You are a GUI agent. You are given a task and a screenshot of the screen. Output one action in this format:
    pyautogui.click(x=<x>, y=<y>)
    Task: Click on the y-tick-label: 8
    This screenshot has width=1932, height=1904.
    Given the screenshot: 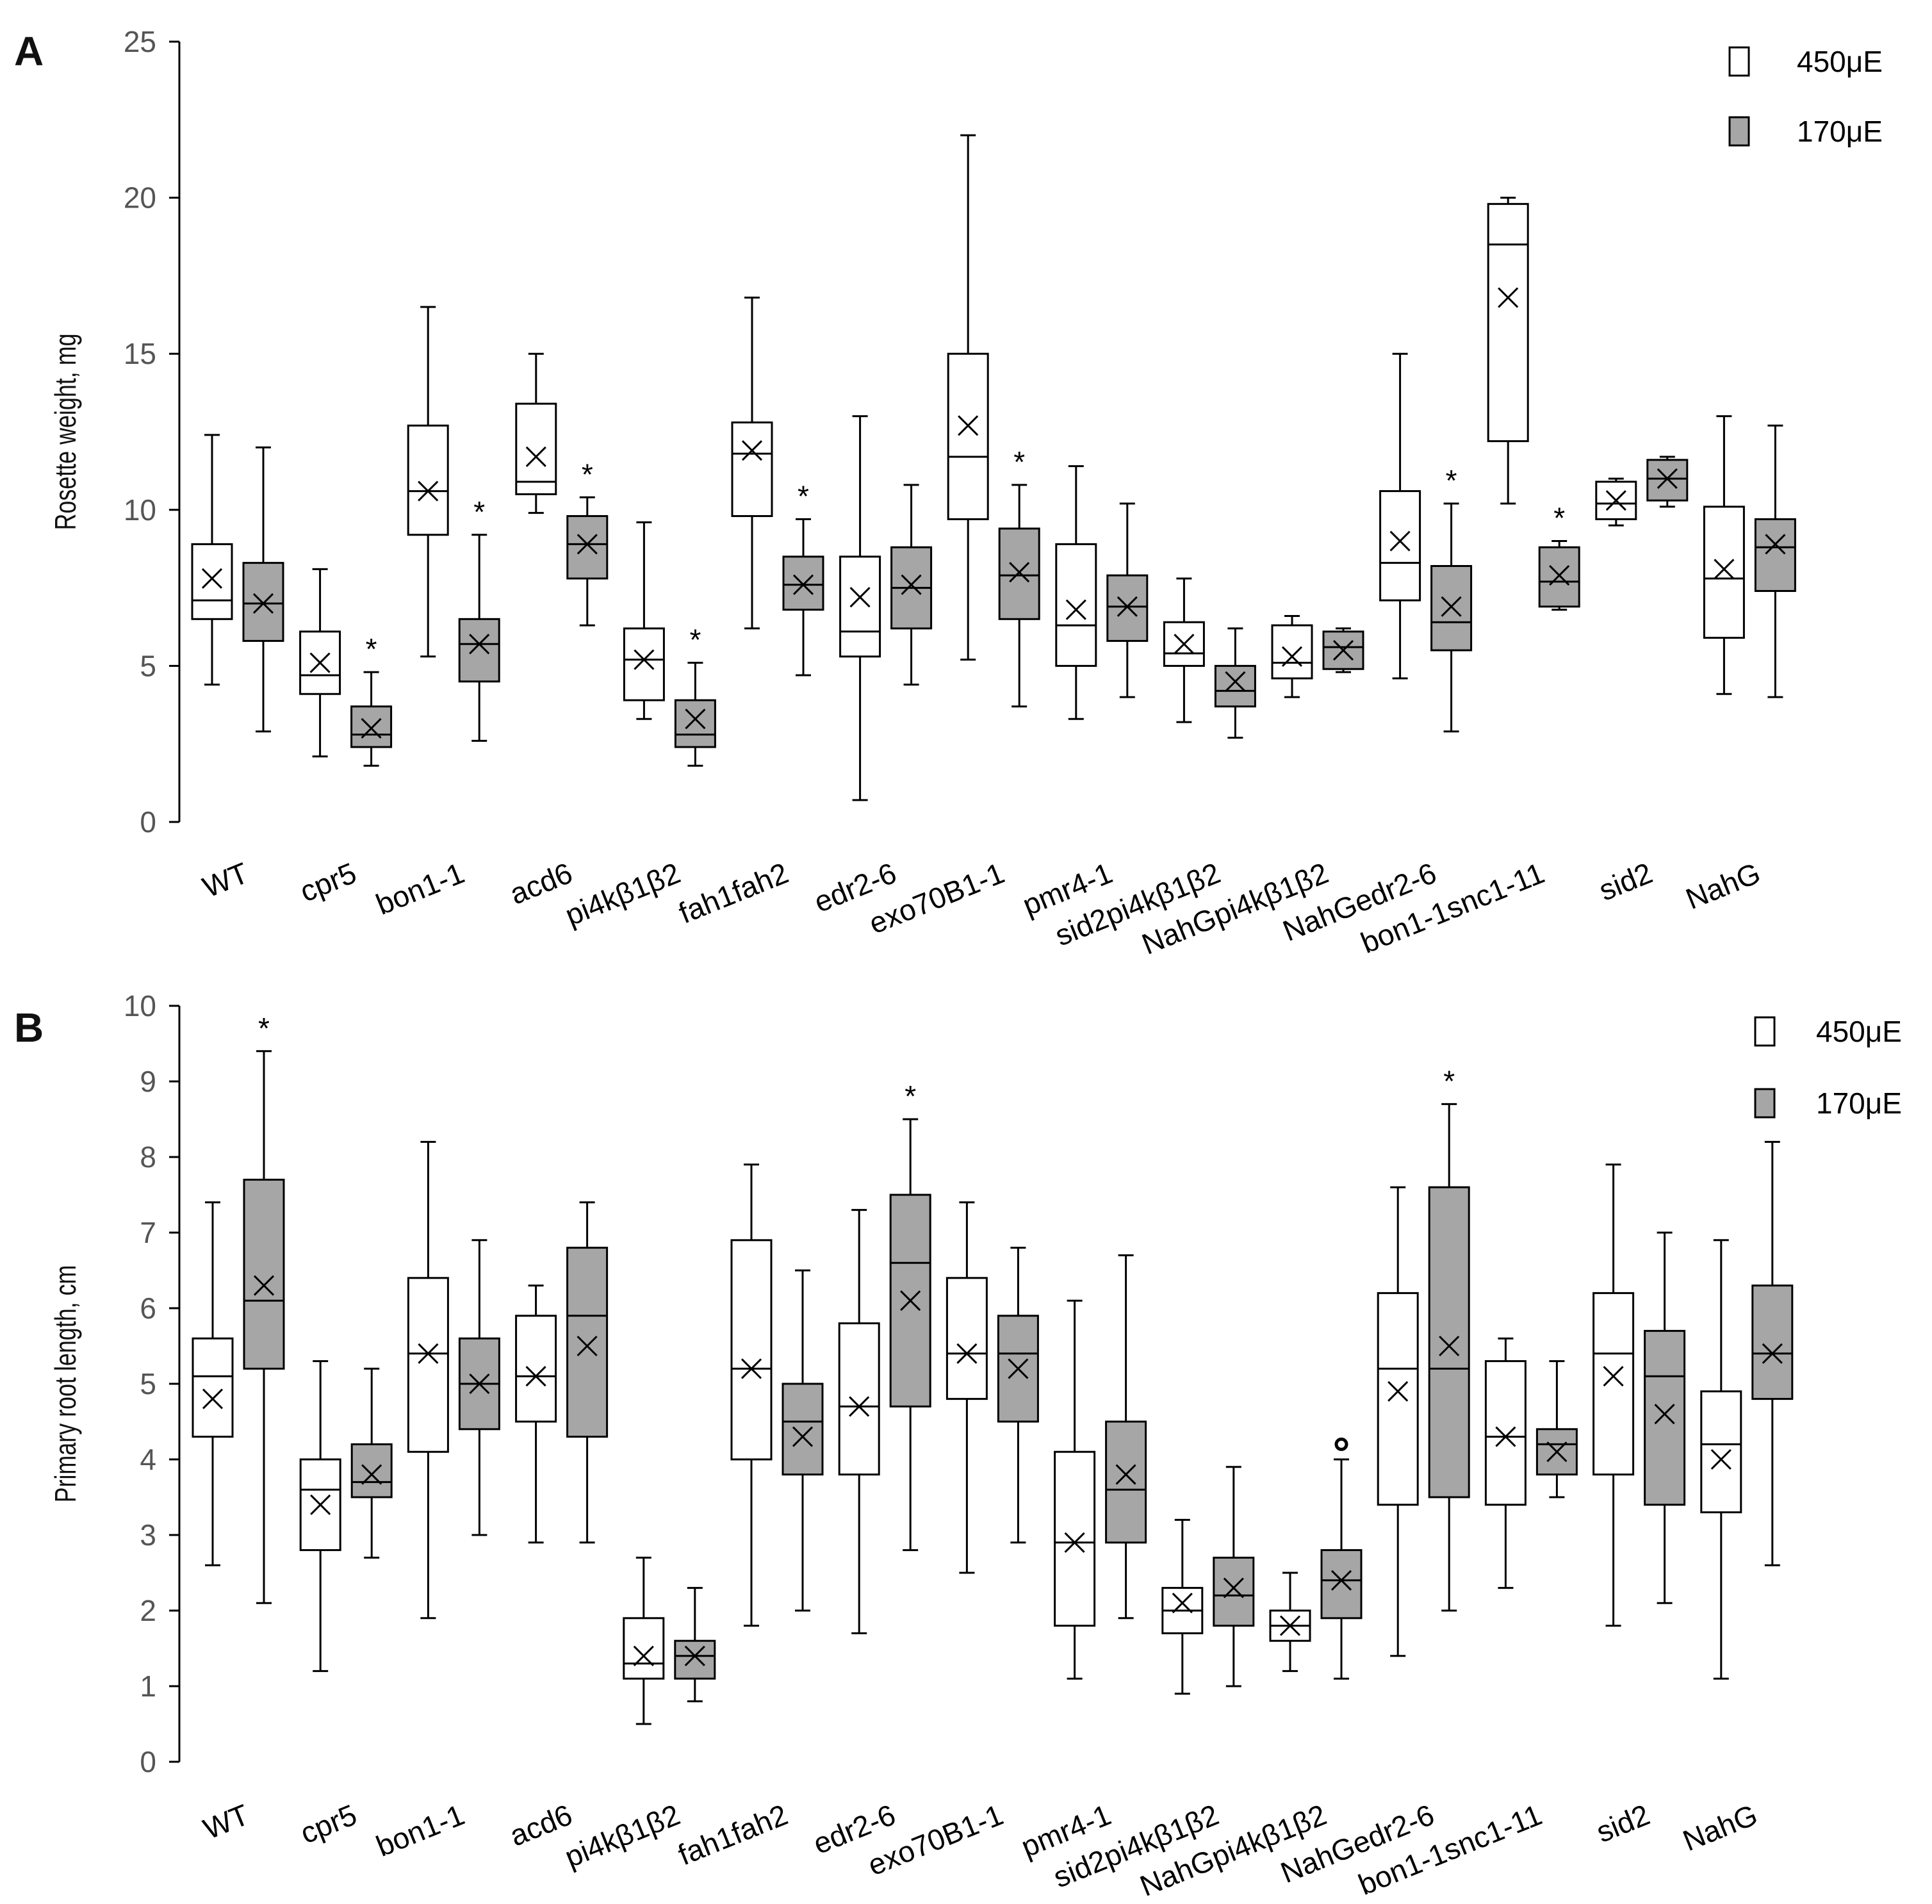 What is the action you would take?
    pyautogui.click(x=148, y=1157)
    